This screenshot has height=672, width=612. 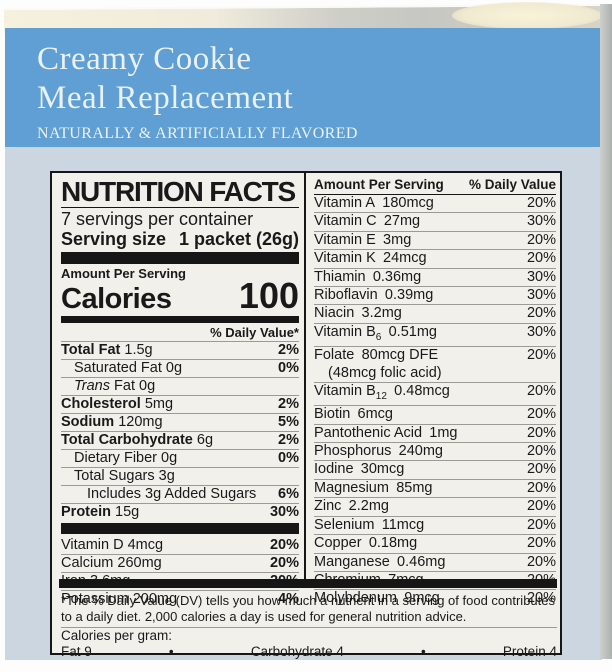 What do you see at coordinates (382, 469) in the screenshot?
I see `nutrient-amount: 30mcg` at bounding box center [382, 469].